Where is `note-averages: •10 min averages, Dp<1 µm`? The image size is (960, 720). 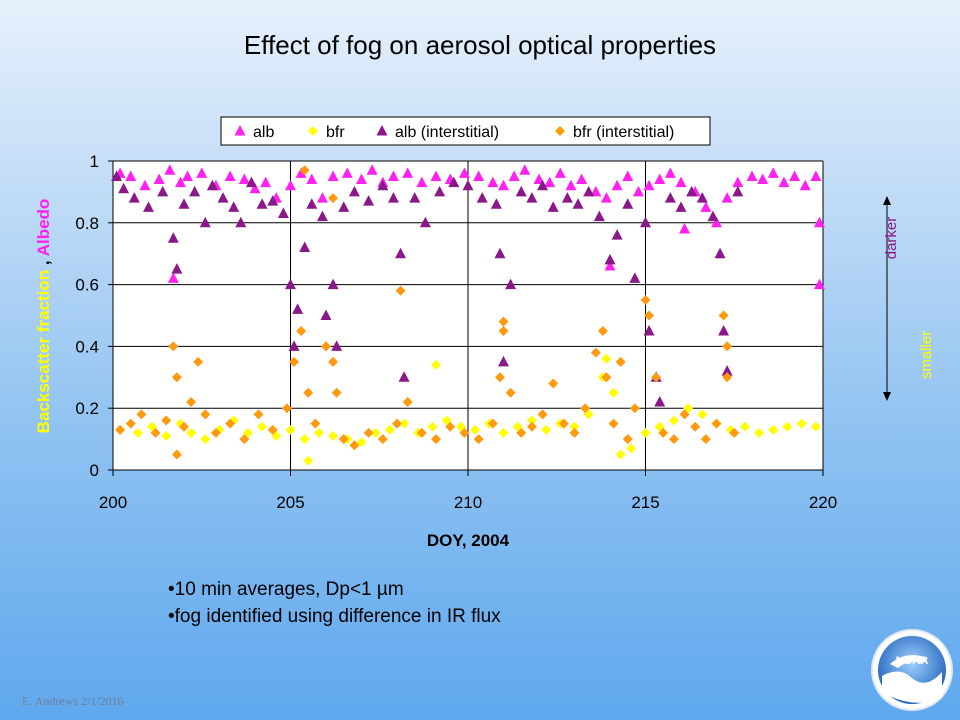
note-averages: •10 min averages, Dp<1 µm is located at coordinates (286, 589).